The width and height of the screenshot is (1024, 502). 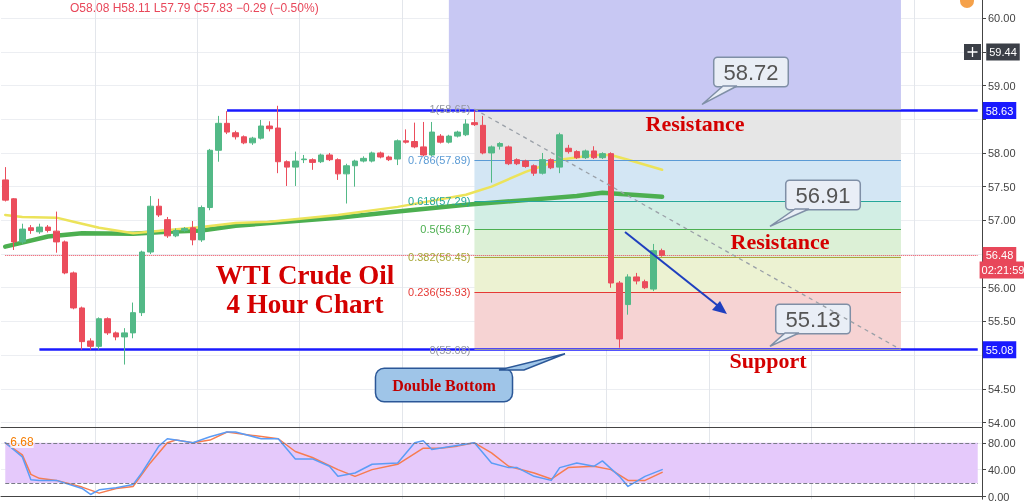 I want to click on annotation: Double Bottom, so click(x=444, y=385).